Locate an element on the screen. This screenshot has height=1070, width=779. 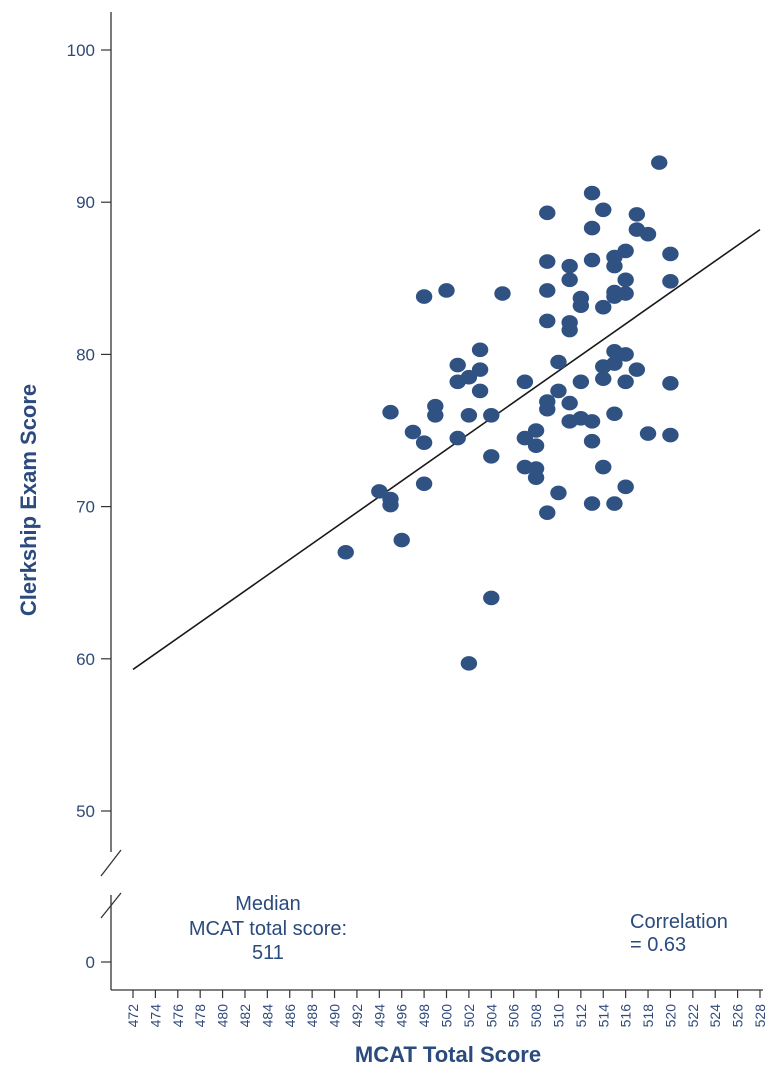
y-tick-label-90: 90 is located at coordinates (85, 202).